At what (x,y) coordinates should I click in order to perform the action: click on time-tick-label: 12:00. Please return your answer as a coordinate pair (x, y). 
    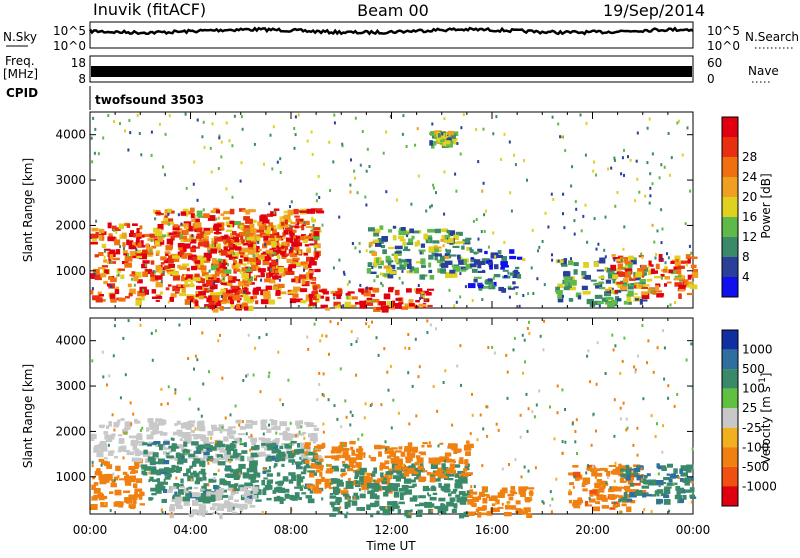
    Looking at the image, I should click on (391, 530).